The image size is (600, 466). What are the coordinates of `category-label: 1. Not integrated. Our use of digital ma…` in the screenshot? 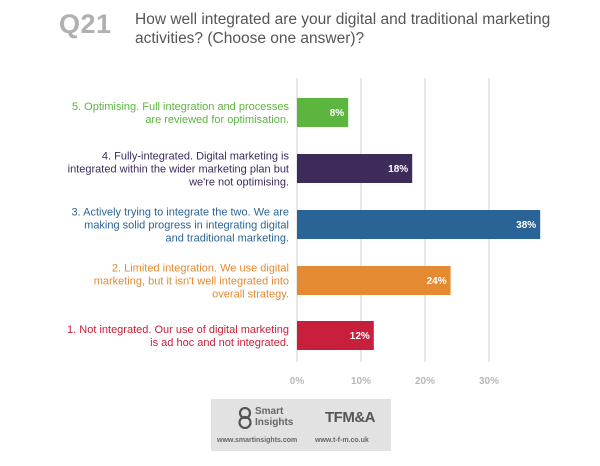 It's located at (178, 336).